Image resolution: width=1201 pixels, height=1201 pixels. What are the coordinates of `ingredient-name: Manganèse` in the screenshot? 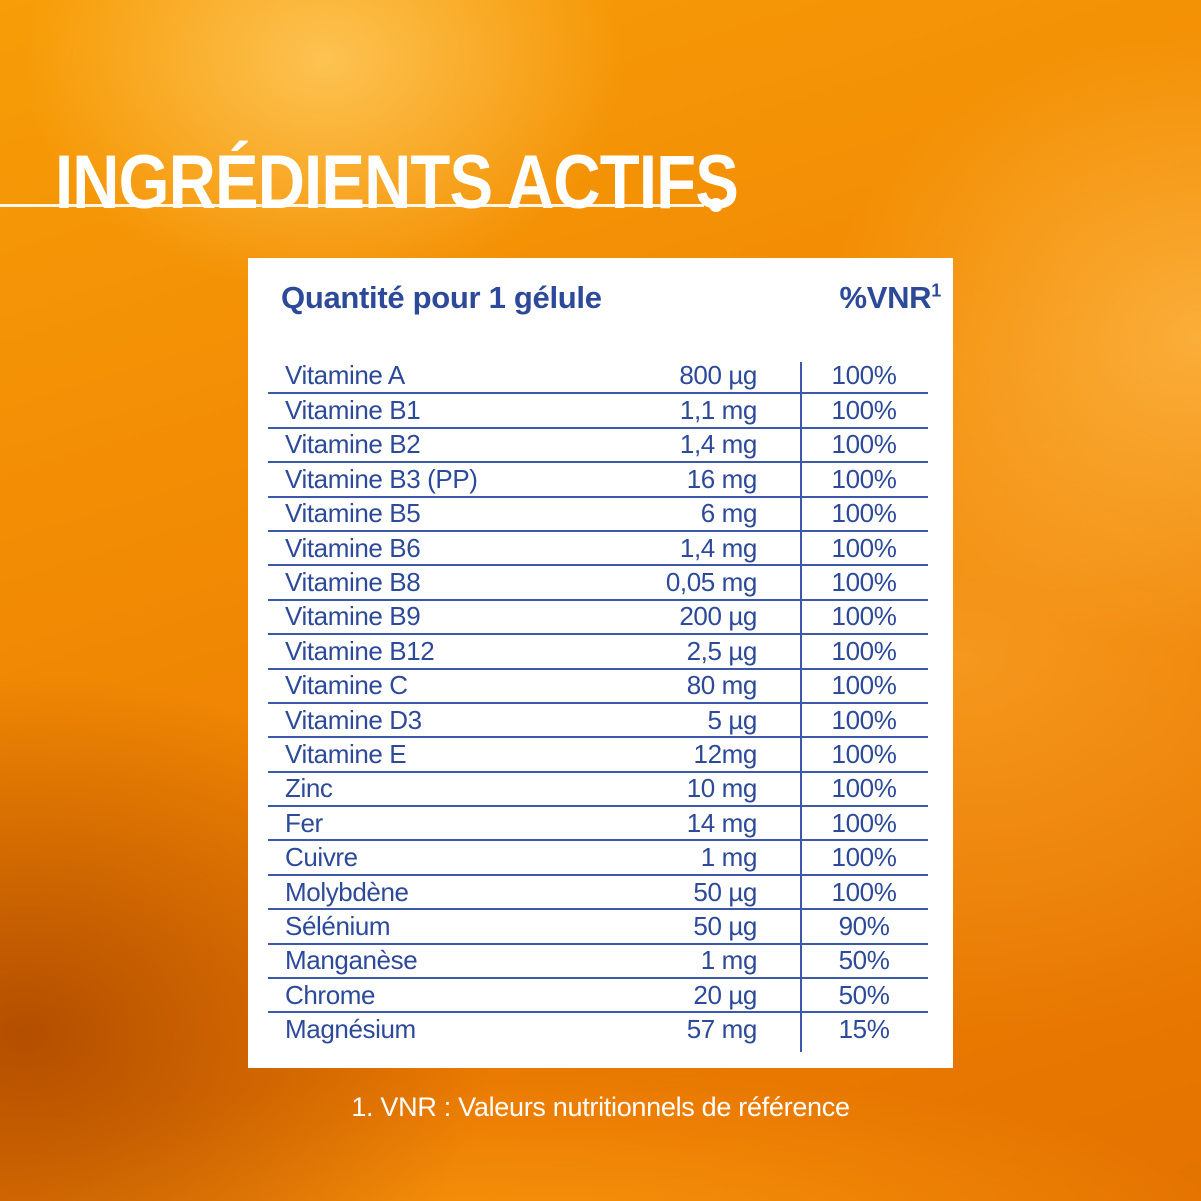 It's located at (351, 960).